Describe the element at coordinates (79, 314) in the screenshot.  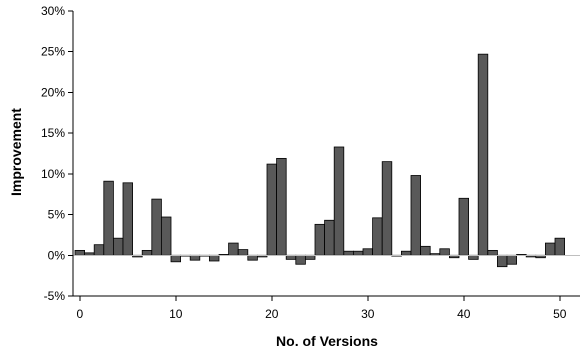
I see `x-tick-label: 0` at that location.